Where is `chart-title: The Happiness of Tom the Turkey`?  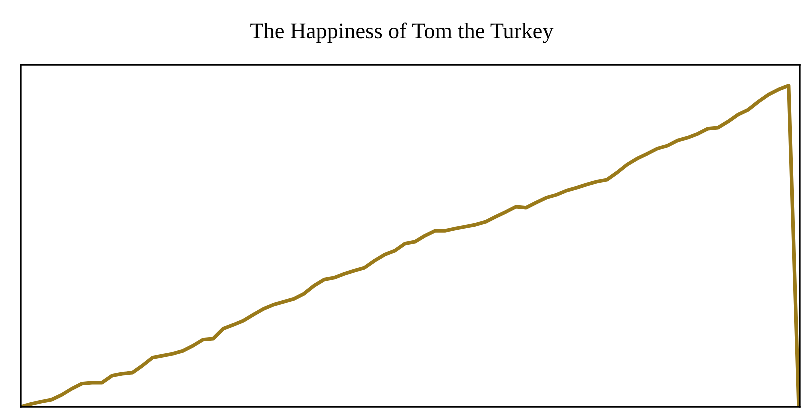 chart-title: The Happiness of Tom the Turkey is located at coordinates (402, 33).